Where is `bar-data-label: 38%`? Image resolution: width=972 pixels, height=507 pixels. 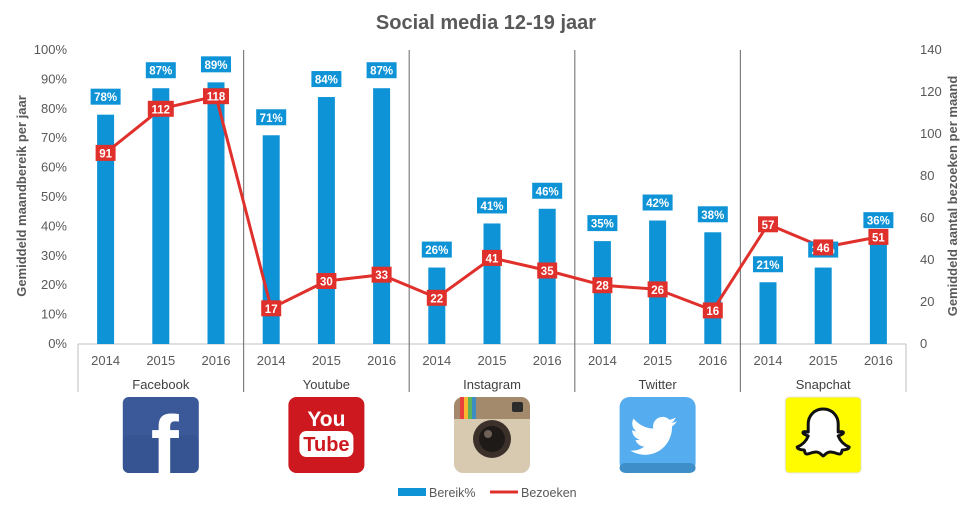
bar-data-label: 38% is located at coordinates (712, 216).